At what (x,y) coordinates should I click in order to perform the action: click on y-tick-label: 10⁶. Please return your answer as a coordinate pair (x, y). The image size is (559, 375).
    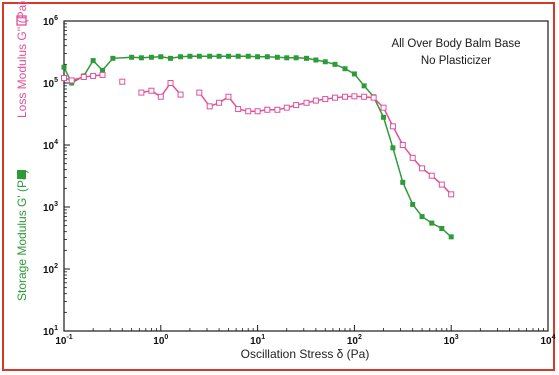
    Looking at the image, I should click on (50, 21).